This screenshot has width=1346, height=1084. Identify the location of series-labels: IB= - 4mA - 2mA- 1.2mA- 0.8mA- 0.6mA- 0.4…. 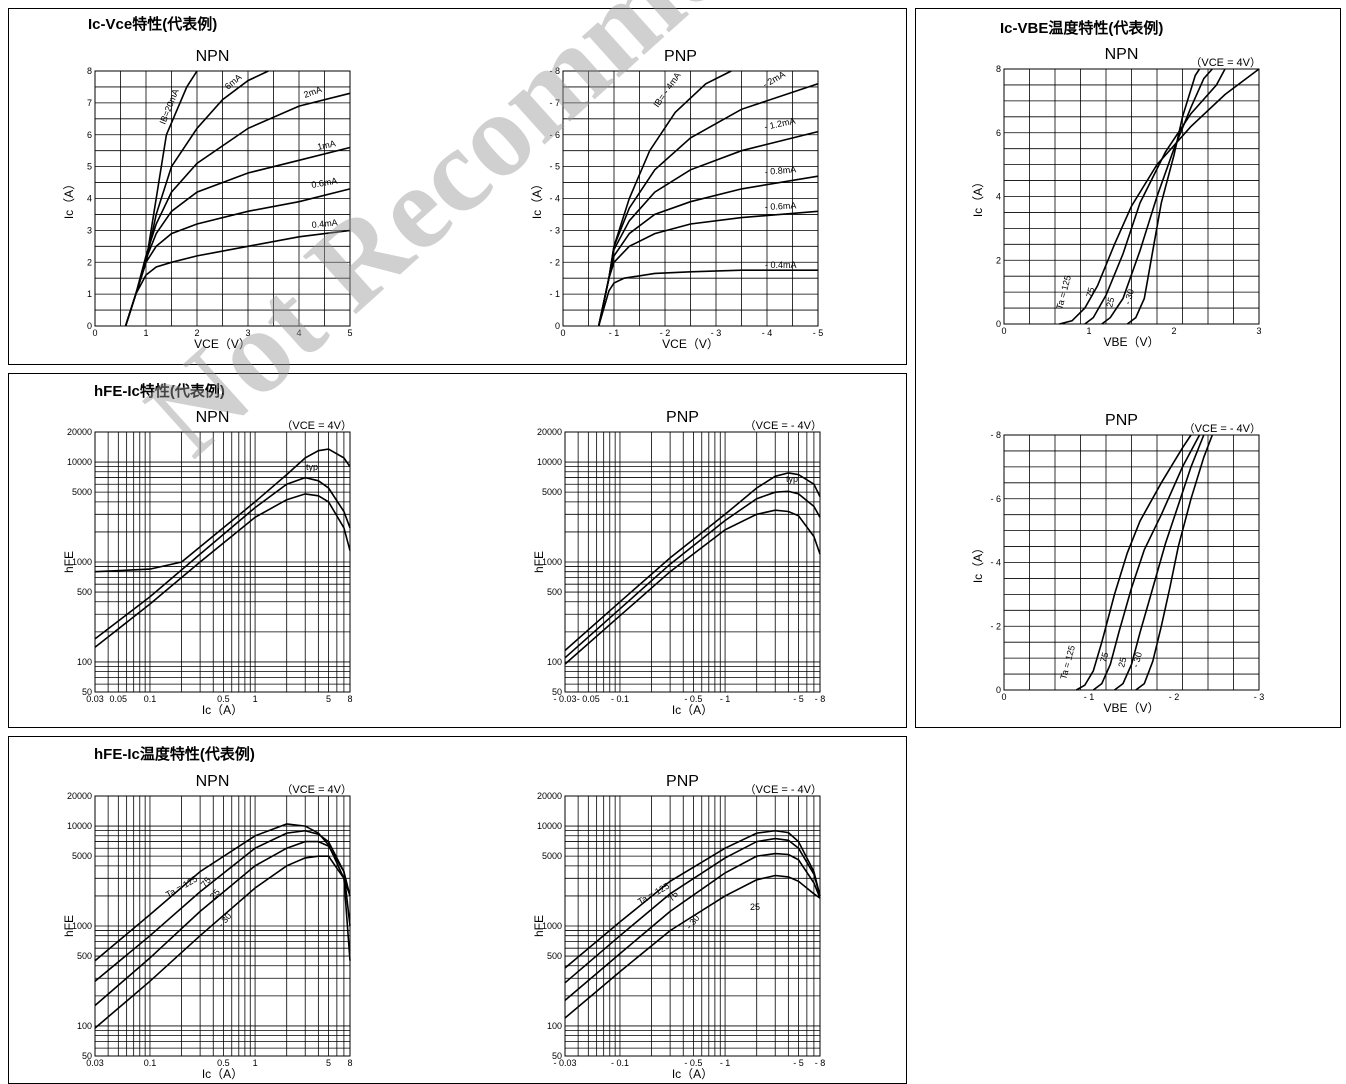
(723, 169).